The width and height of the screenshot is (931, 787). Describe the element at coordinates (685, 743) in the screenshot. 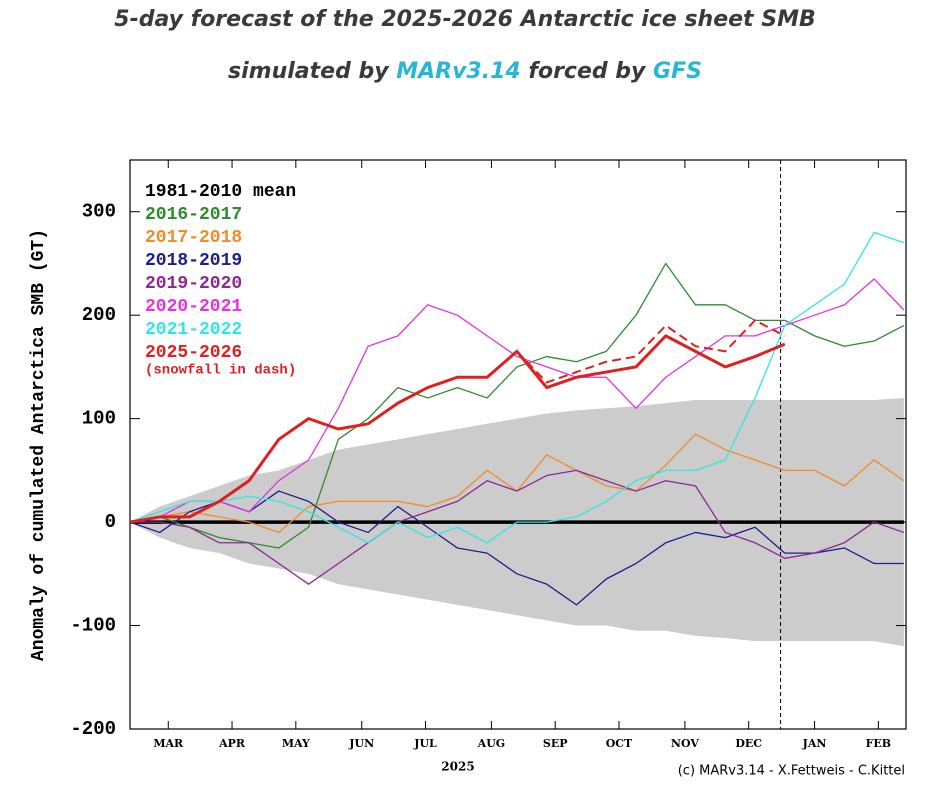

I see `x-tick-label: NOV` at that location.